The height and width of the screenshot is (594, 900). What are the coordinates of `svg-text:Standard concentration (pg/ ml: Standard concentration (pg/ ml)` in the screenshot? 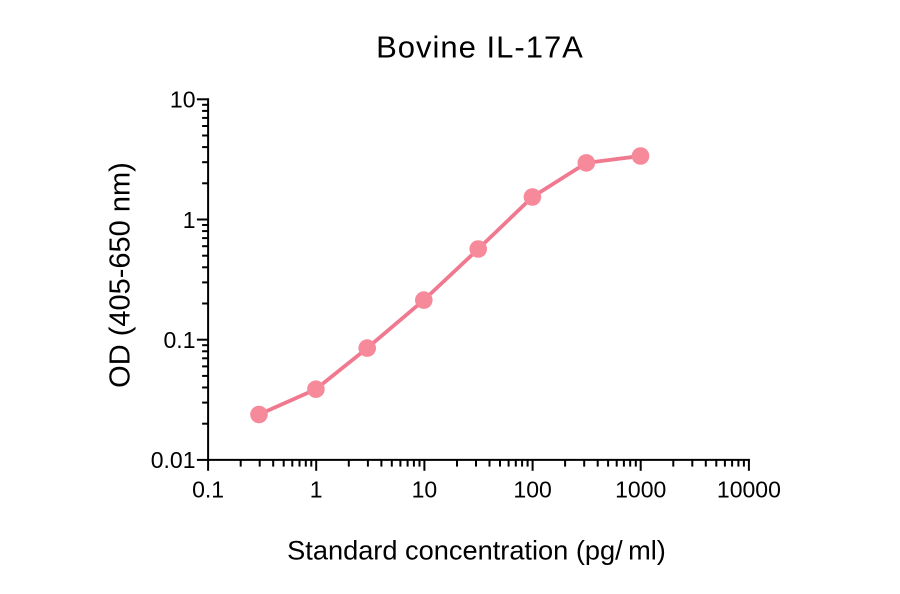 It's located at (476, 550).